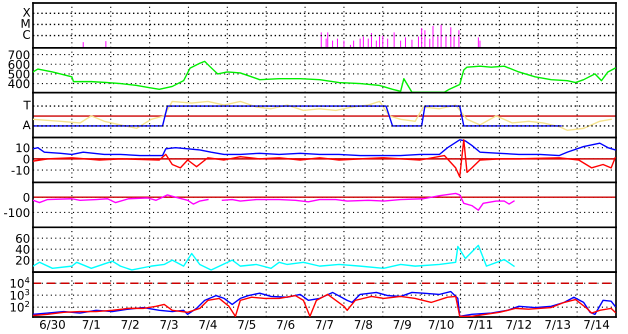  I want to click on y-tick-label: 60, so click(23, 238).